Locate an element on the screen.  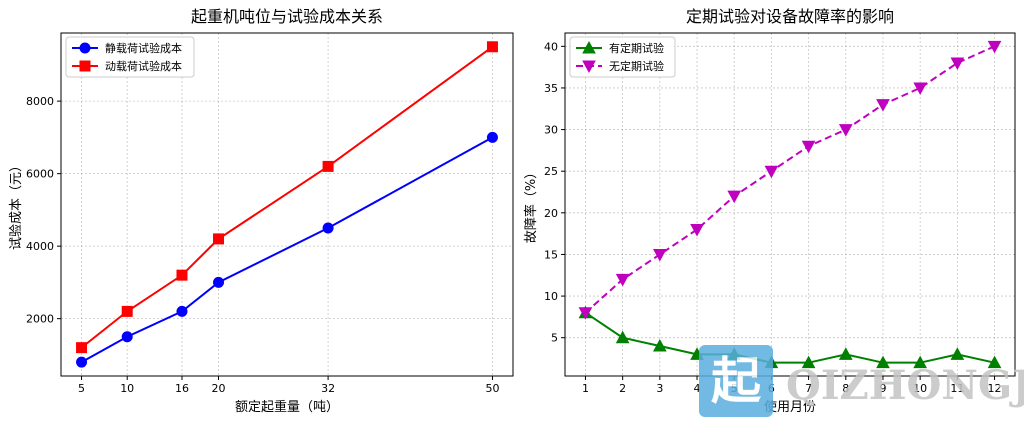
watermark-logo-box is located at coordinates (736, 381).